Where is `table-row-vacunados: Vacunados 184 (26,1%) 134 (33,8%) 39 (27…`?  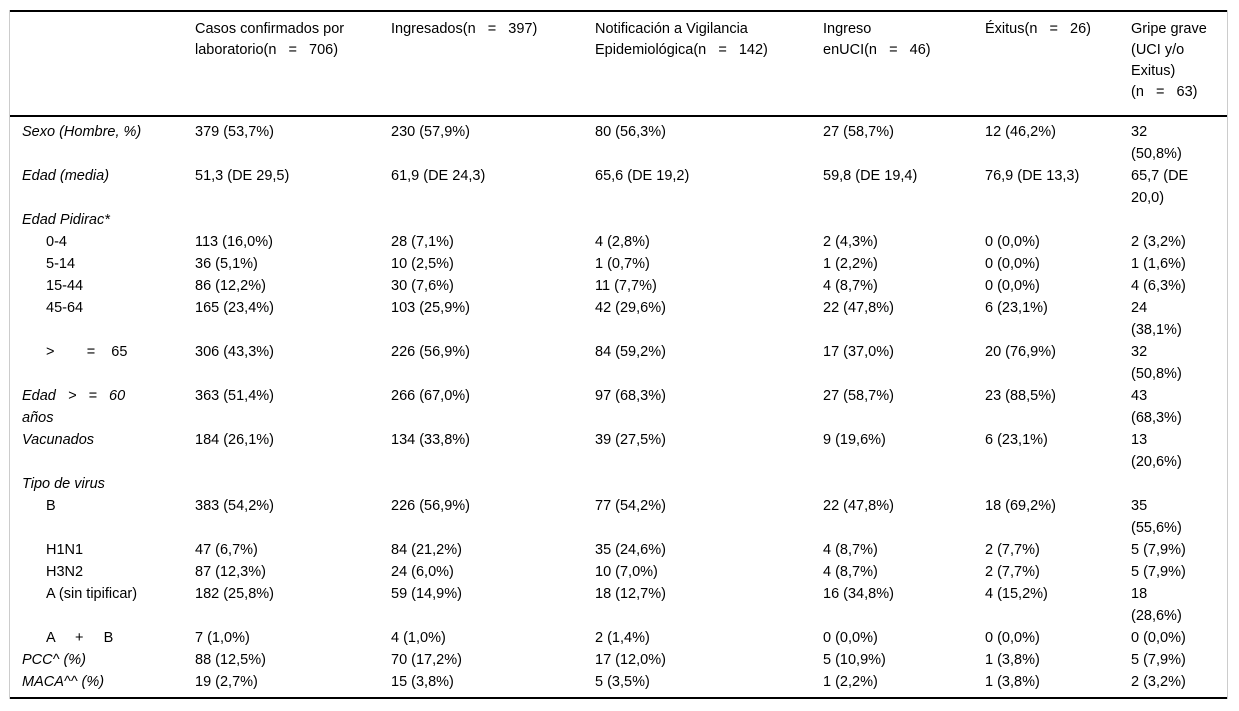 table-row-vacunados: Vacunados 184 (26,1%) 134 (33,8%) 39 (27… is located at coordinates (618, 451).